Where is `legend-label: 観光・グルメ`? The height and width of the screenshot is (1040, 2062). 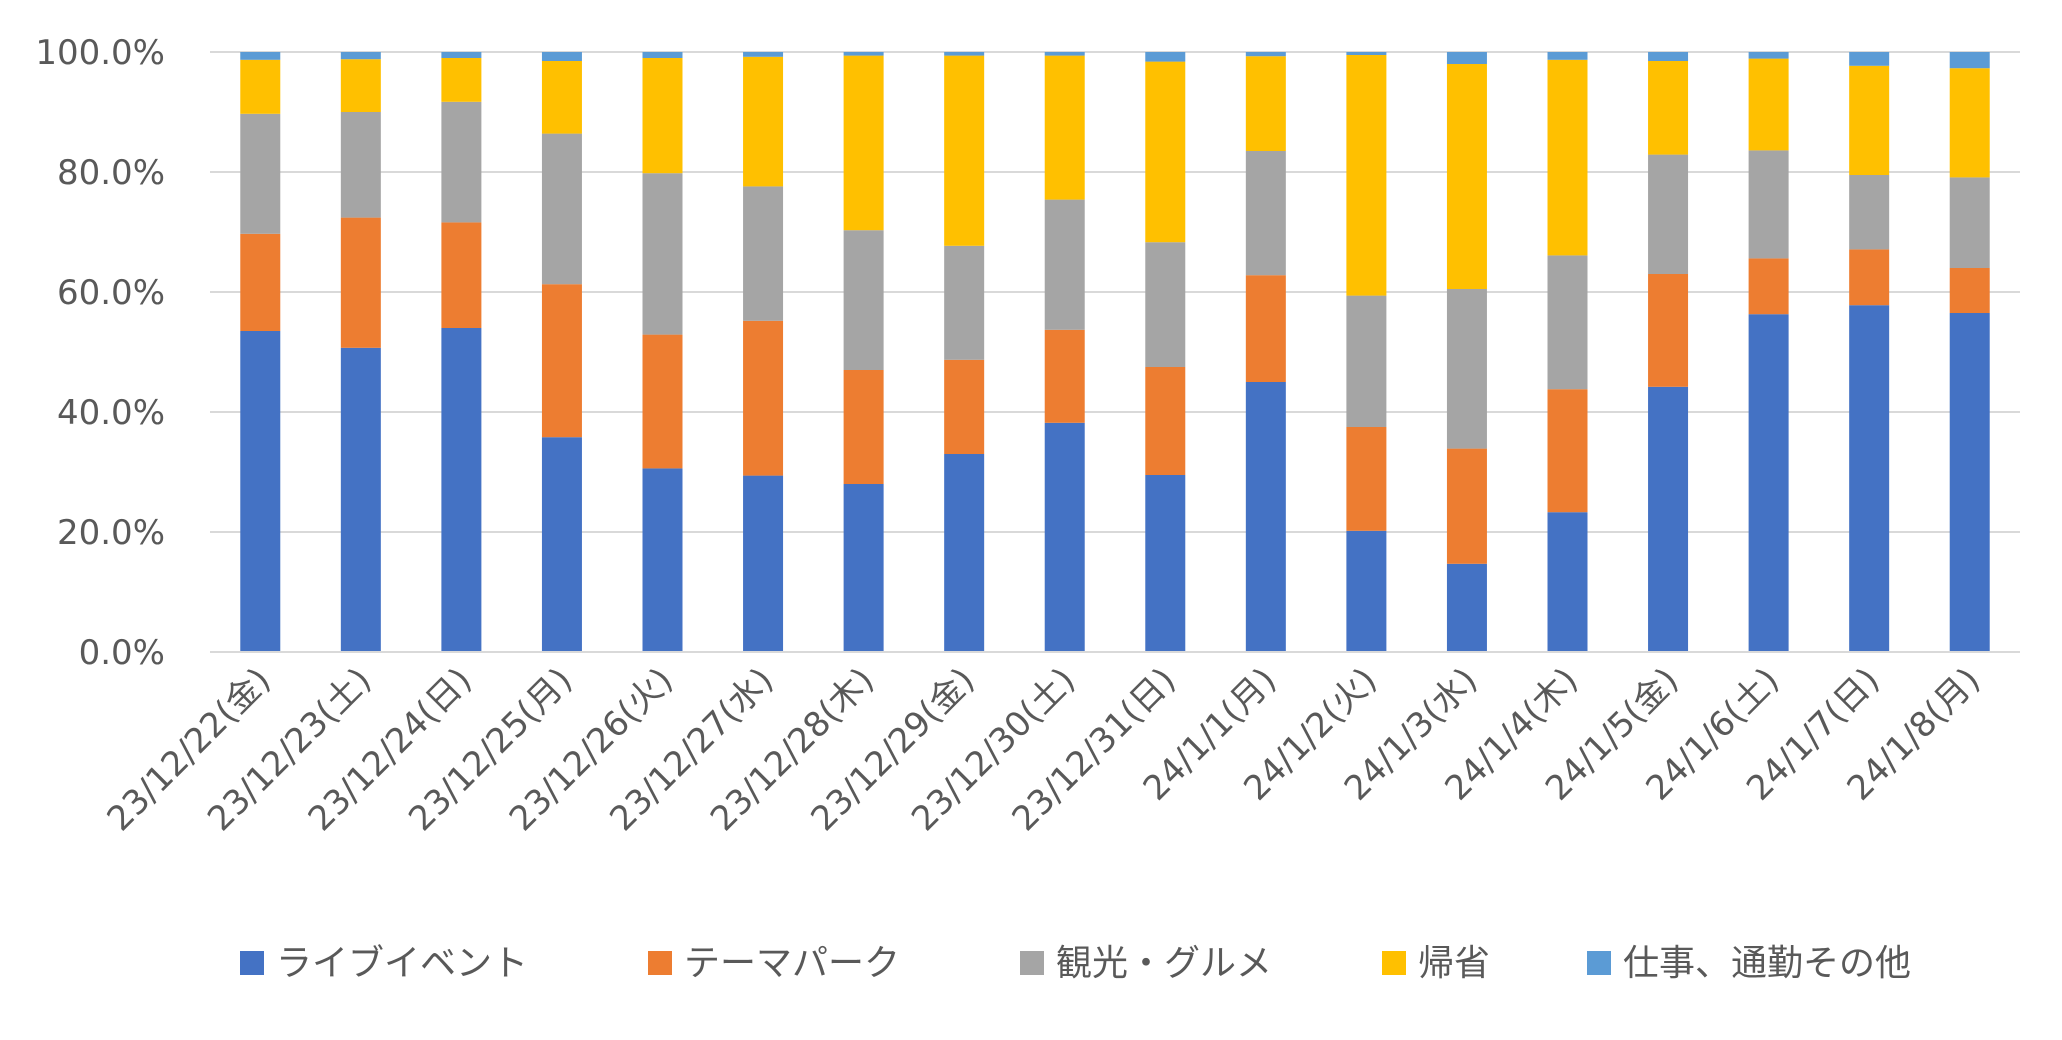
legend-label: 観光・グルメ is located at coordinates (1164, 963).